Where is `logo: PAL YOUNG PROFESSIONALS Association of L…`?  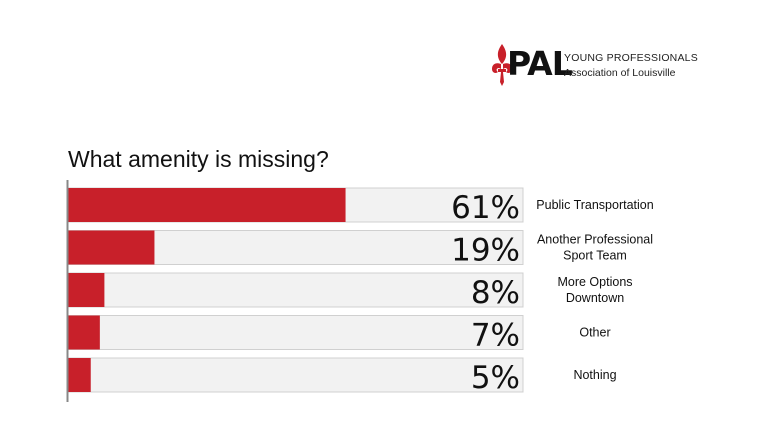
logo: PAL YOUNG PROFESSIONALS Association of L… is located at coordinates (594, 65).